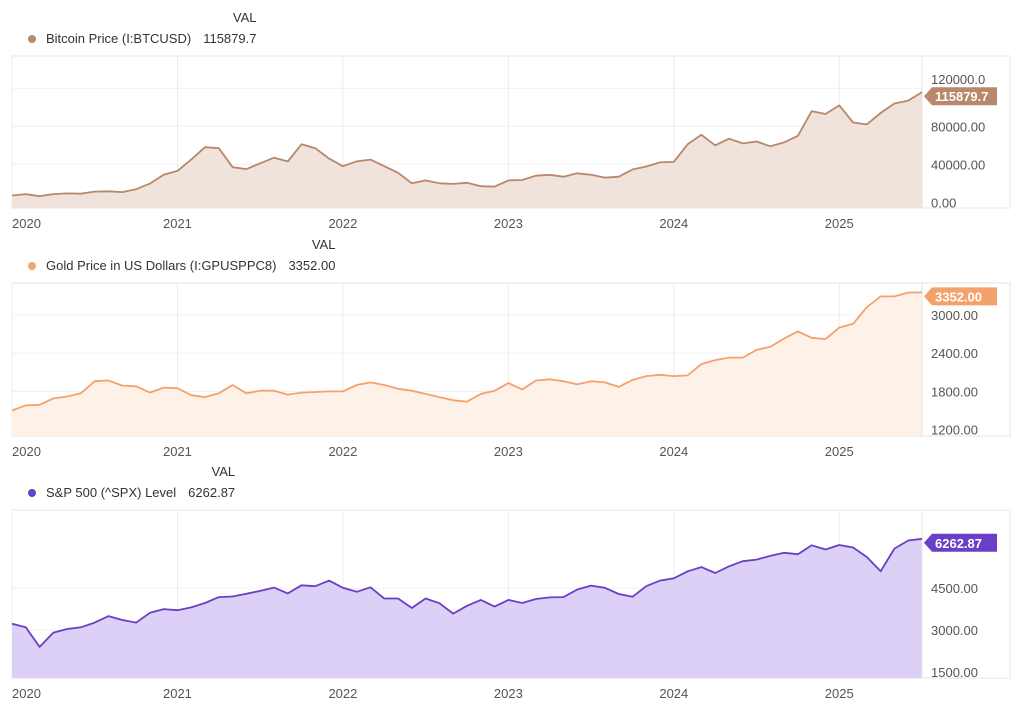 This screenshot has width=1024, height=720. Describe the element at coordinates (342, 451) in the screenshot. I see `gold-x-tick-label: 2022` at that location.